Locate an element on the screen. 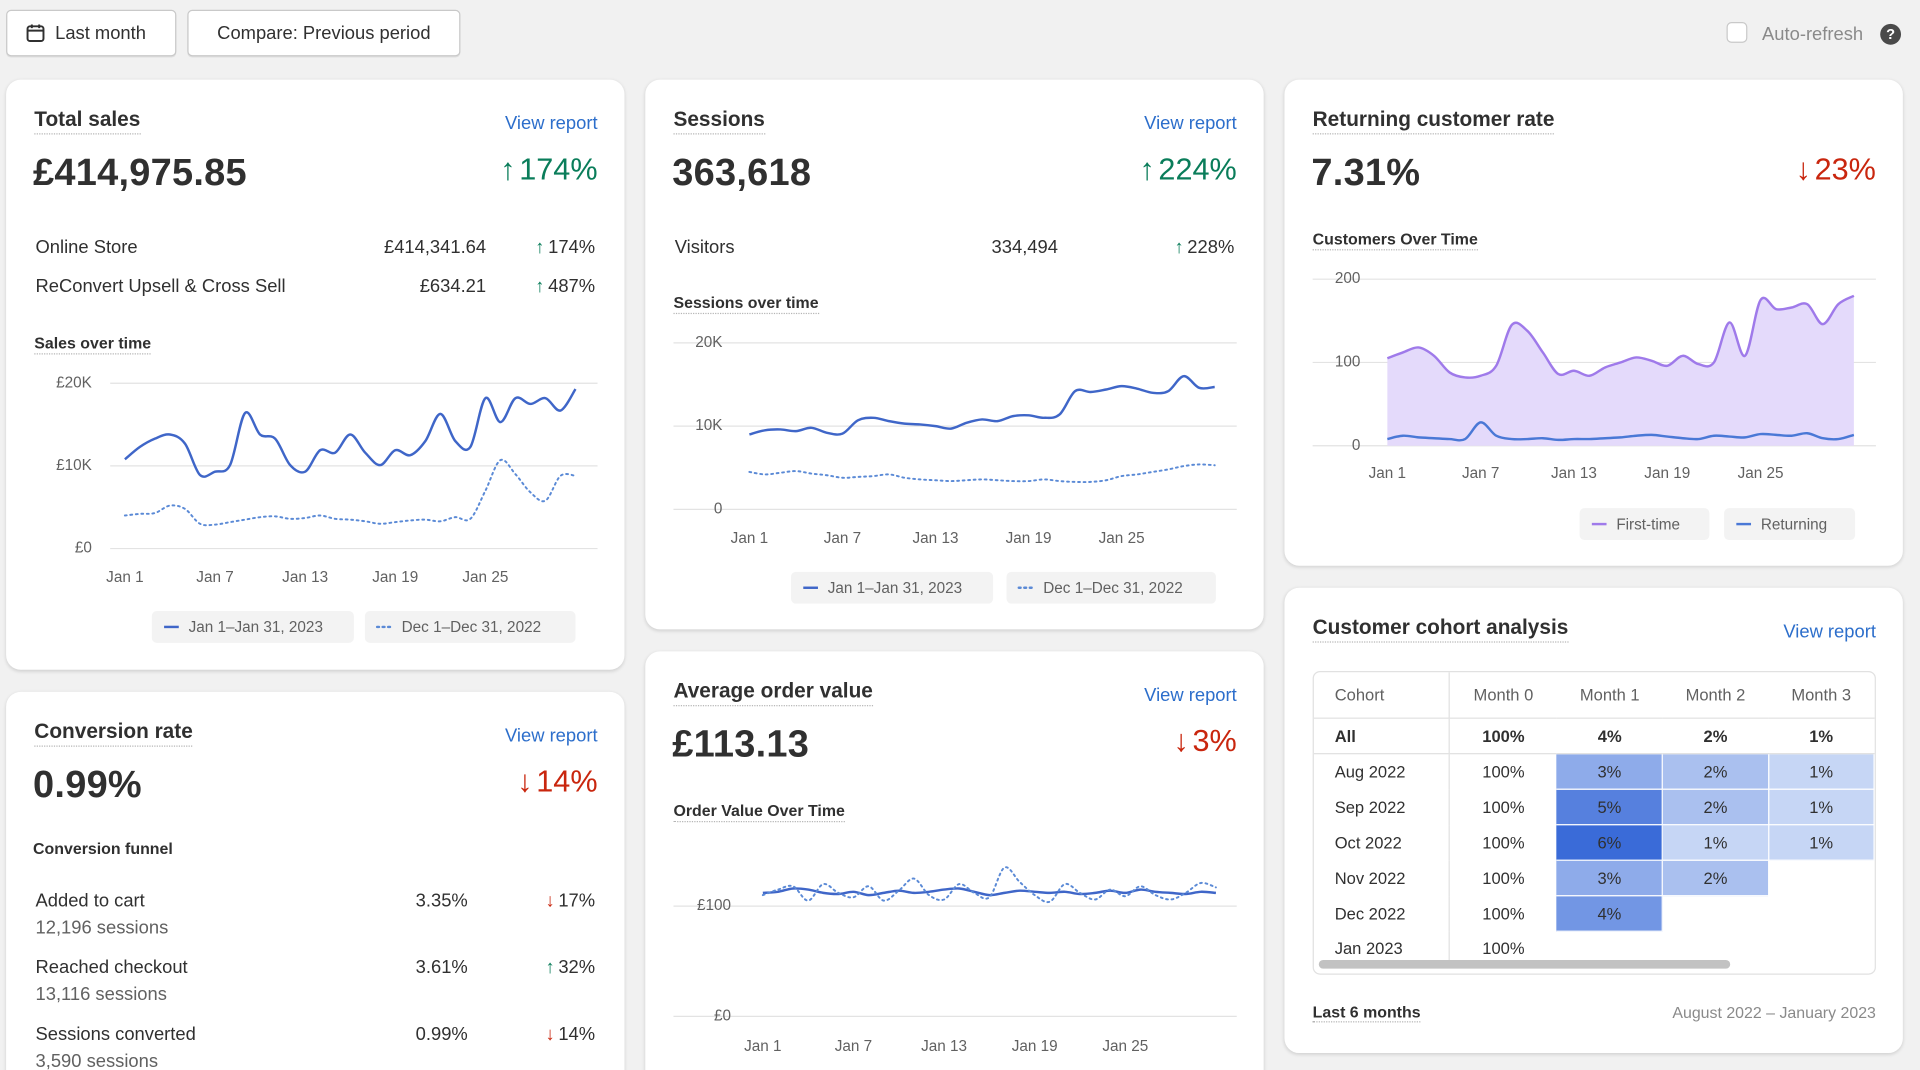 The height and width of the screenshot is (1070, 1920). auto-refresh-checkbox is located at coordinates (1737, 32).